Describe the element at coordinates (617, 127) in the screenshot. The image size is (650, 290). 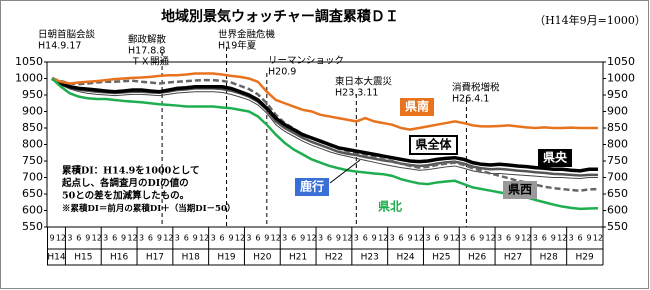
I see `y2-tick-label: 850` at that location.